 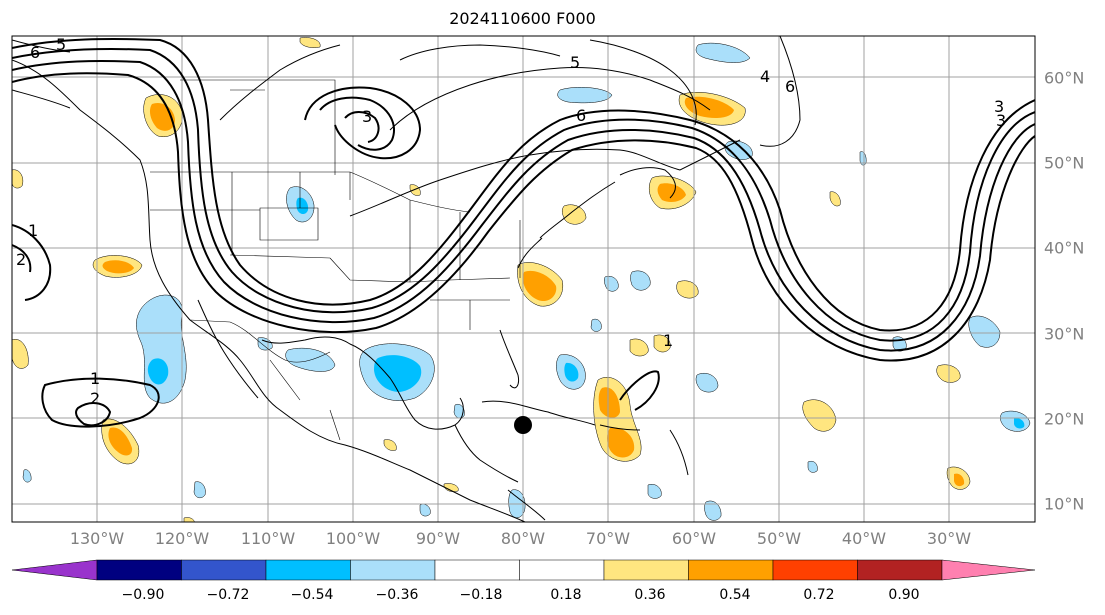 What do you see at coordinates (1064, 248) in the screenshot?
I see `lat-label: 40°N` at bounding box center [1064, 248].